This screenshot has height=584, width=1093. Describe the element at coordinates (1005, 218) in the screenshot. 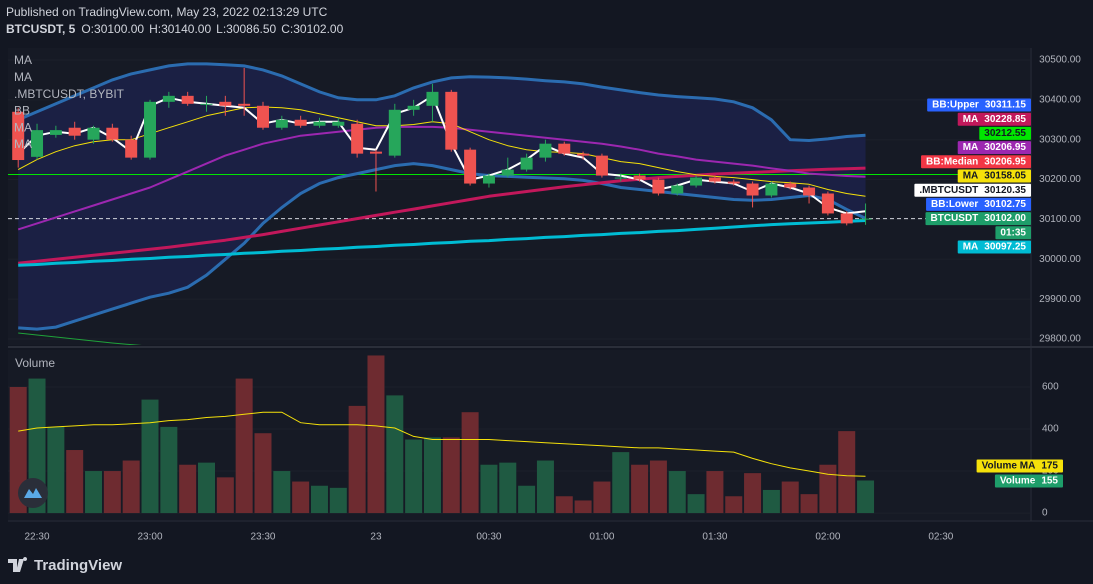

I see `price-tag-value: 30102.00` at that location.